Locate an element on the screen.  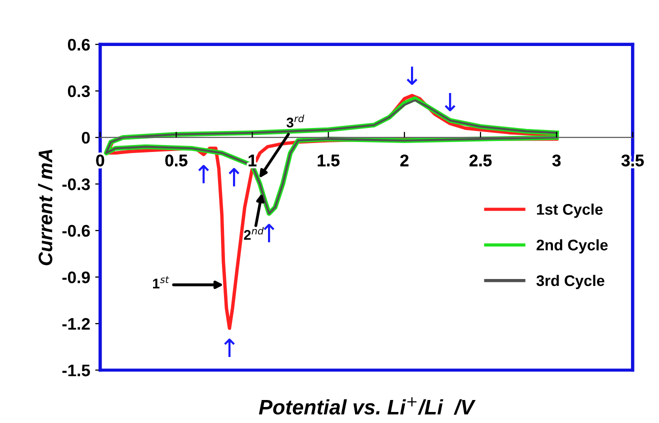
legend-label: 2nd Cycle is located at coordinates (572, 246).